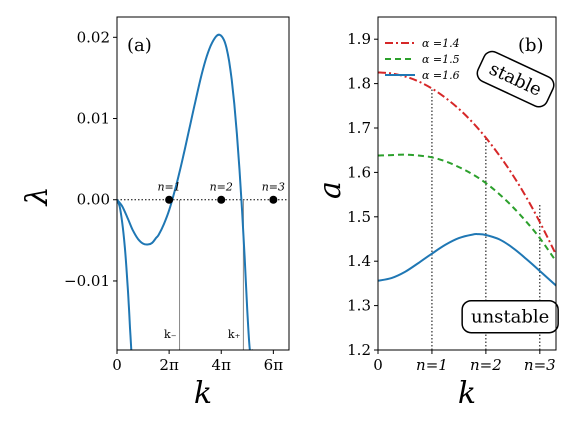 The image size is (581, 436). Describe the element at coordinates (169, 365) in the screenshot. I see `x-tick-label: 2π` at that location.